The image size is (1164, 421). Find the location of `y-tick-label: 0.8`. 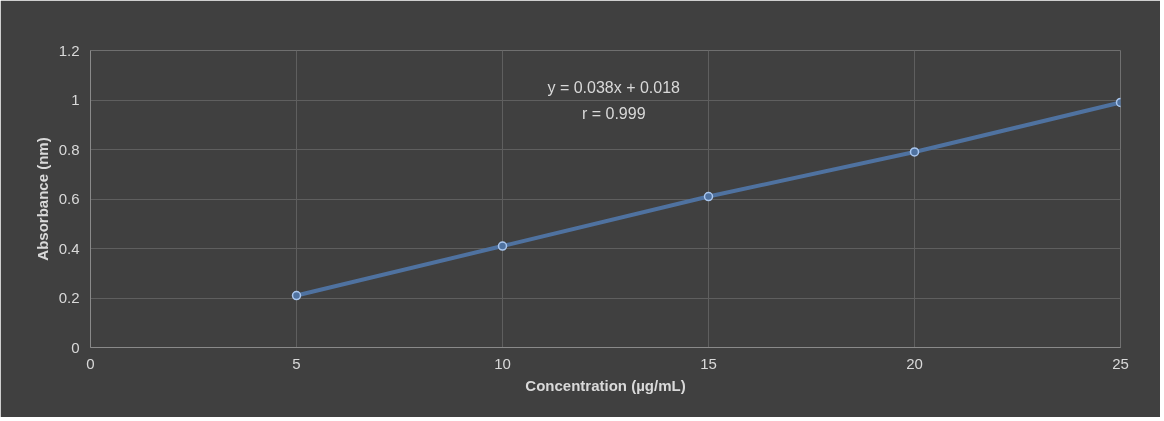

y-tick-label: 0.8 is located at coordinates (69, 149).